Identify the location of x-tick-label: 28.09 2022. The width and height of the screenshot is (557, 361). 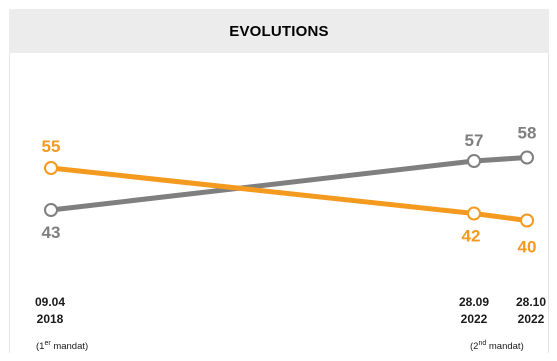
(474, 311).